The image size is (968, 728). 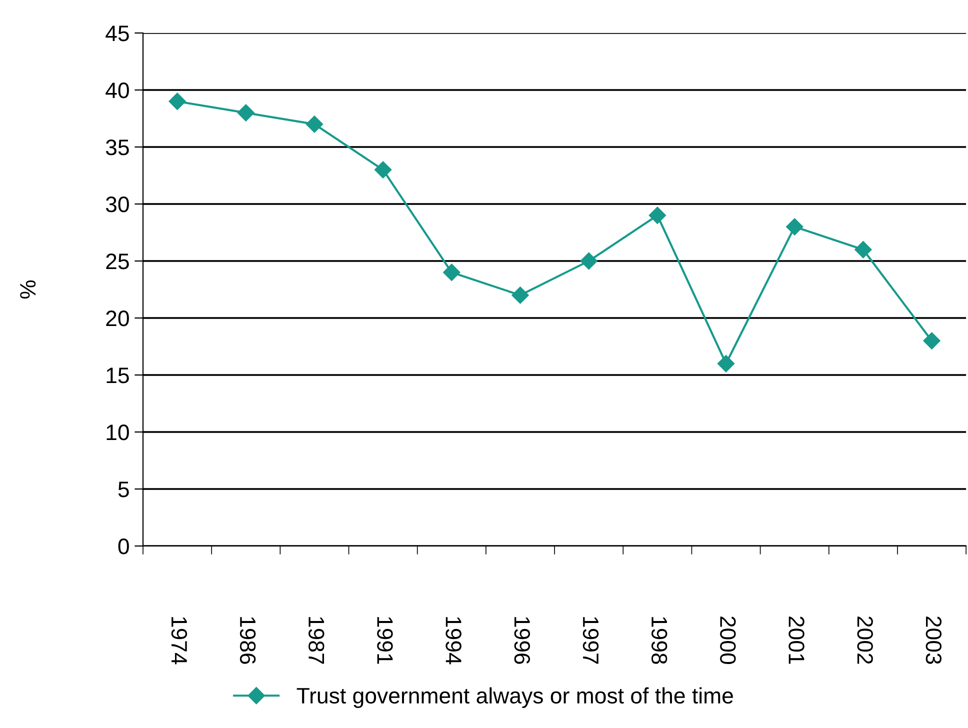 I want to click on x-tick-label: 1998, so click(x=659, y=640).